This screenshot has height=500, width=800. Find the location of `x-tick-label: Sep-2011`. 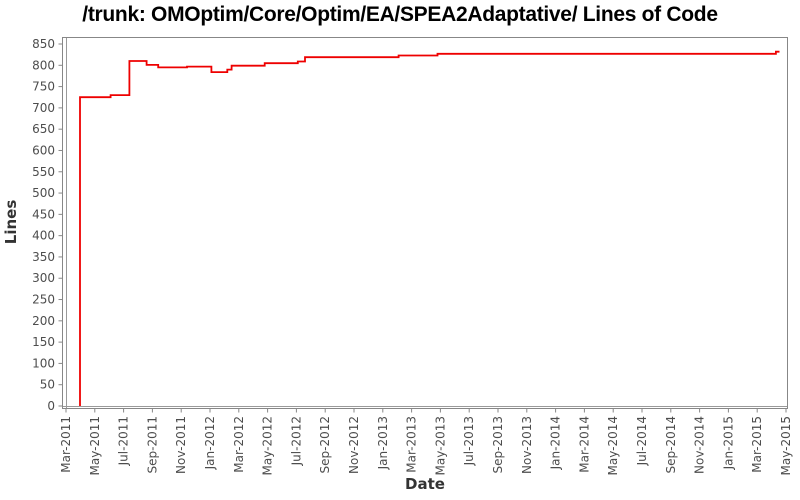

x-tick-label: Sep-2011 is located at coordinates (152, 445).